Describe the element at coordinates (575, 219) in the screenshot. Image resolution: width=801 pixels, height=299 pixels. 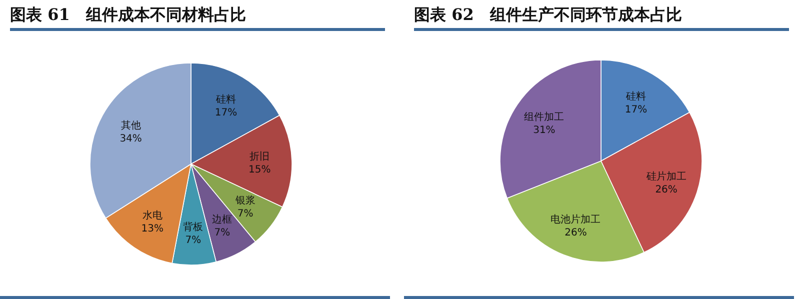
I see `slice-label: 电池片加工` at that location.